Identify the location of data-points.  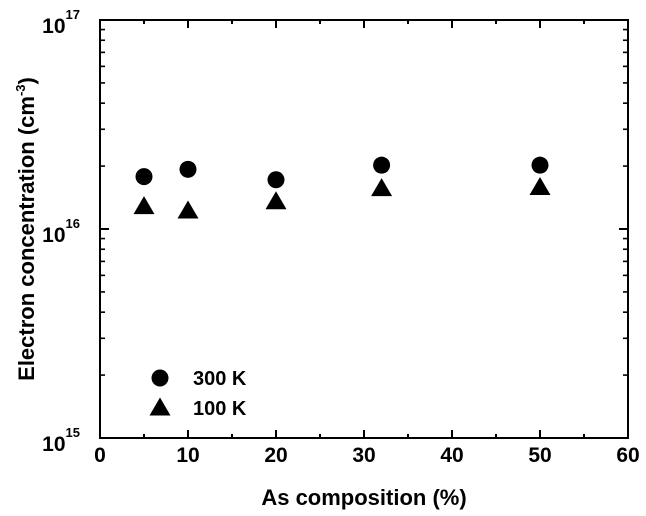
(342, 187).